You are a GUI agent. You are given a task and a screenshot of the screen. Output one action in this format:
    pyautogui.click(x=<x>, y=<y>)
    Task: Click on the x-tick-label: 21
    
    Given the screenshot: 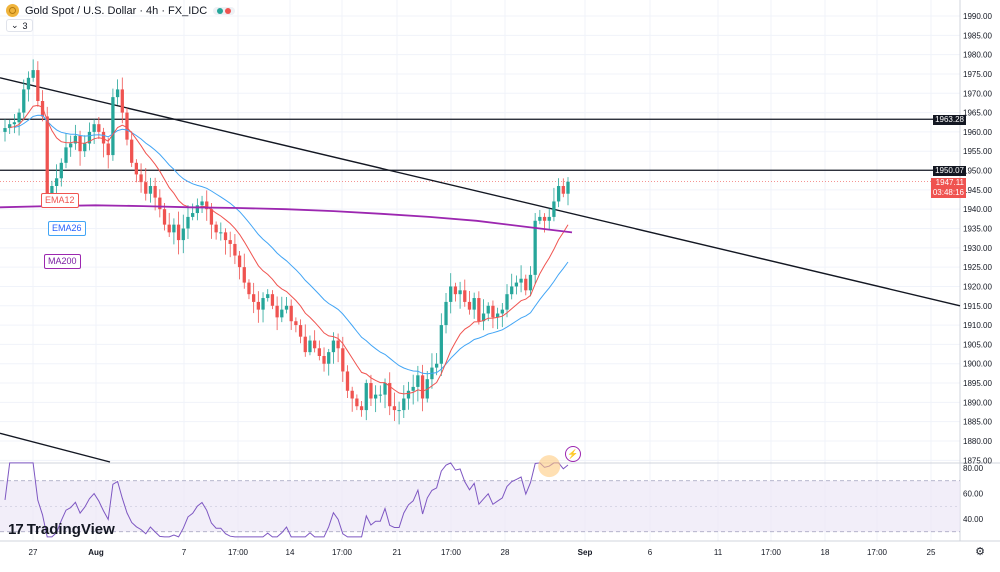 What is the action you would take?
    pyautogui.click(x=397, y=552)
    